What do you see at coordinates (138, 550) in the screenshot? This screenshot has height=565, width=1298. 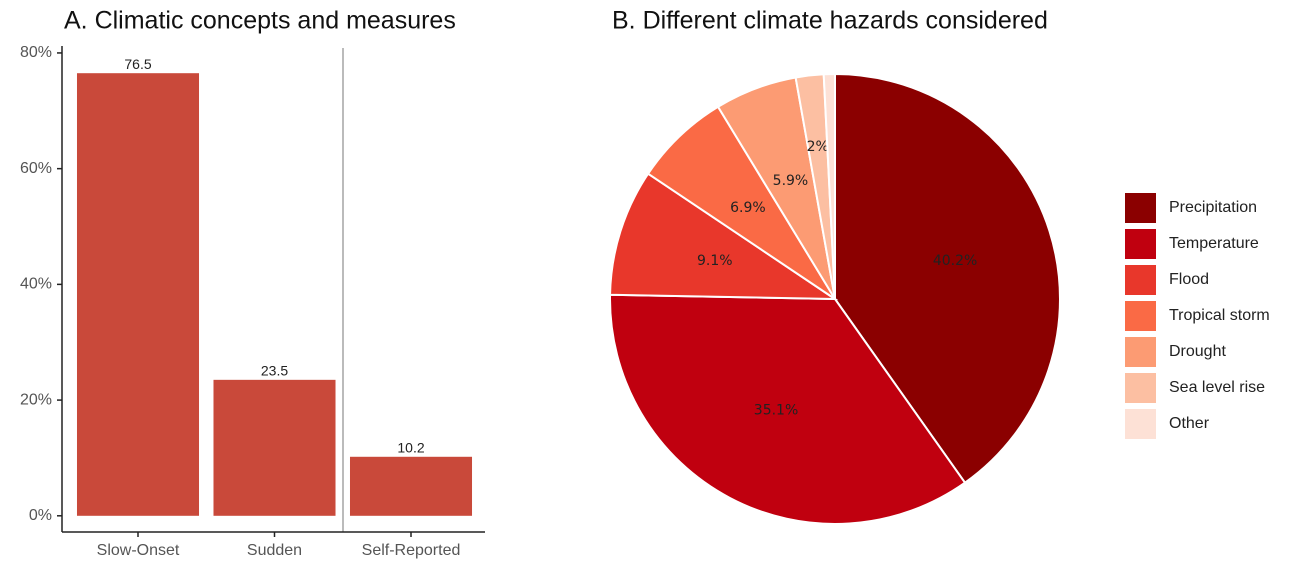 I see `x-tick-label: Slow-Onset` at bounding box center [138, 550].